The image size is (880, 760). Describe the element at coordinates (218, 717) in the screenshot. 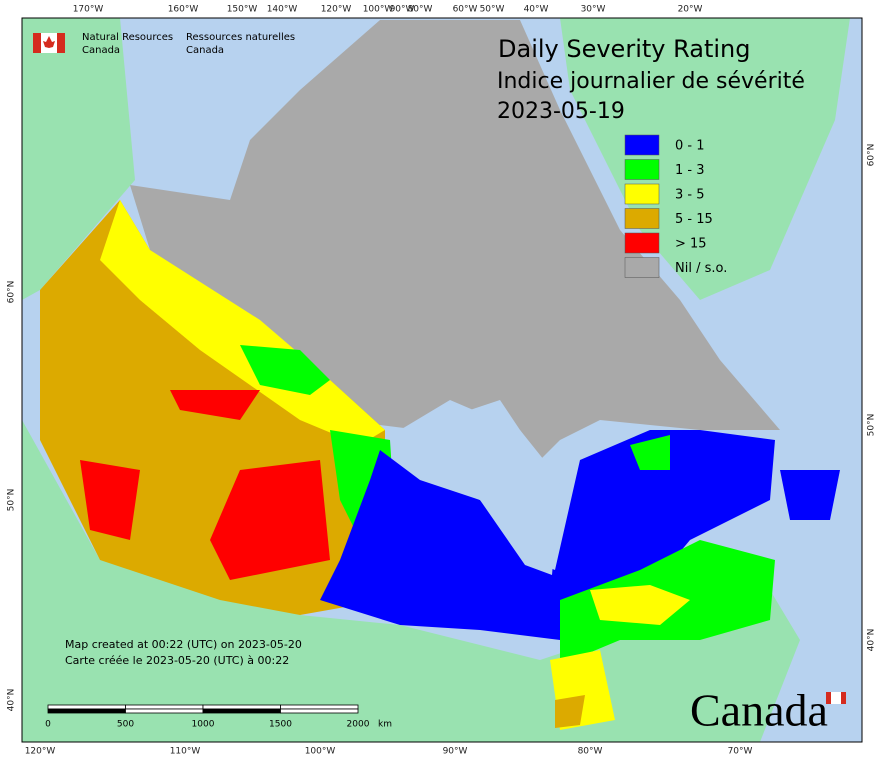

I see `scale-bar: 0 500 1000 1500 2000 km` at that location.